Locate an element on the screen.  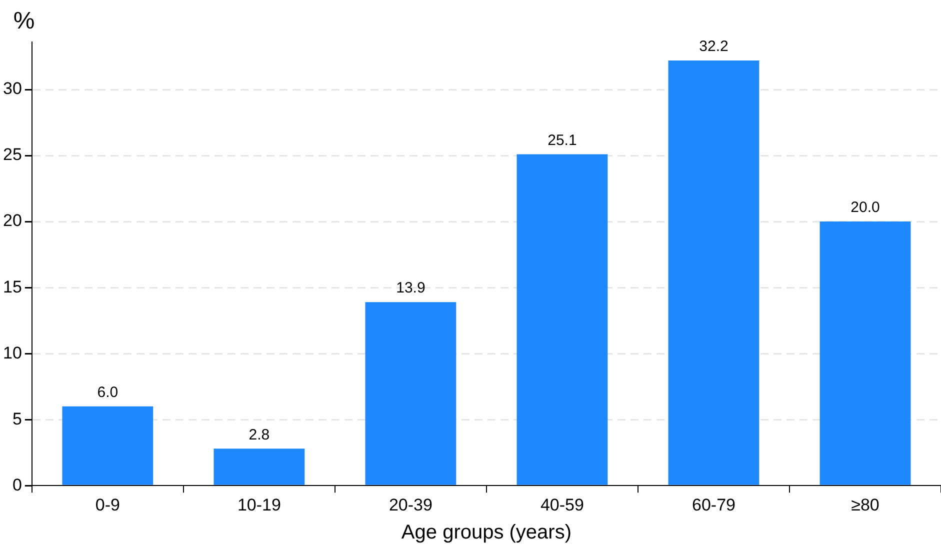
x-tick-label: 10-19 is located at coordinates (259, 504).